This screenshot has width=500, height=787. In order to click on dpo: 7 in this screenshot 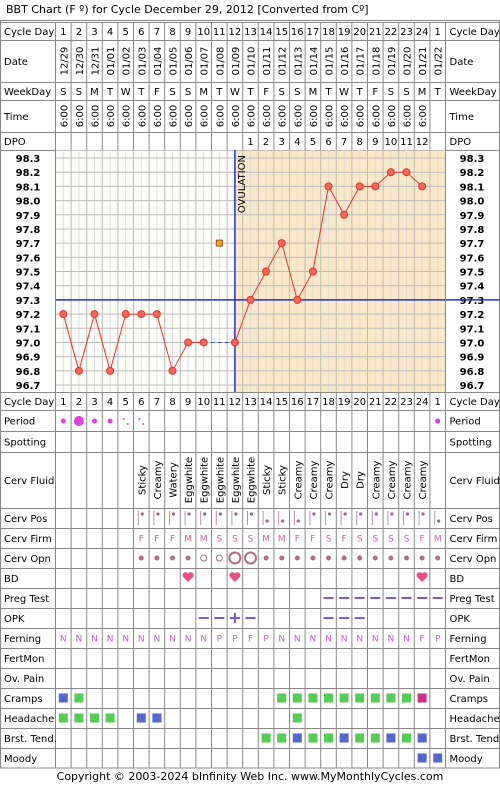, I will do `click(344, 142)`.